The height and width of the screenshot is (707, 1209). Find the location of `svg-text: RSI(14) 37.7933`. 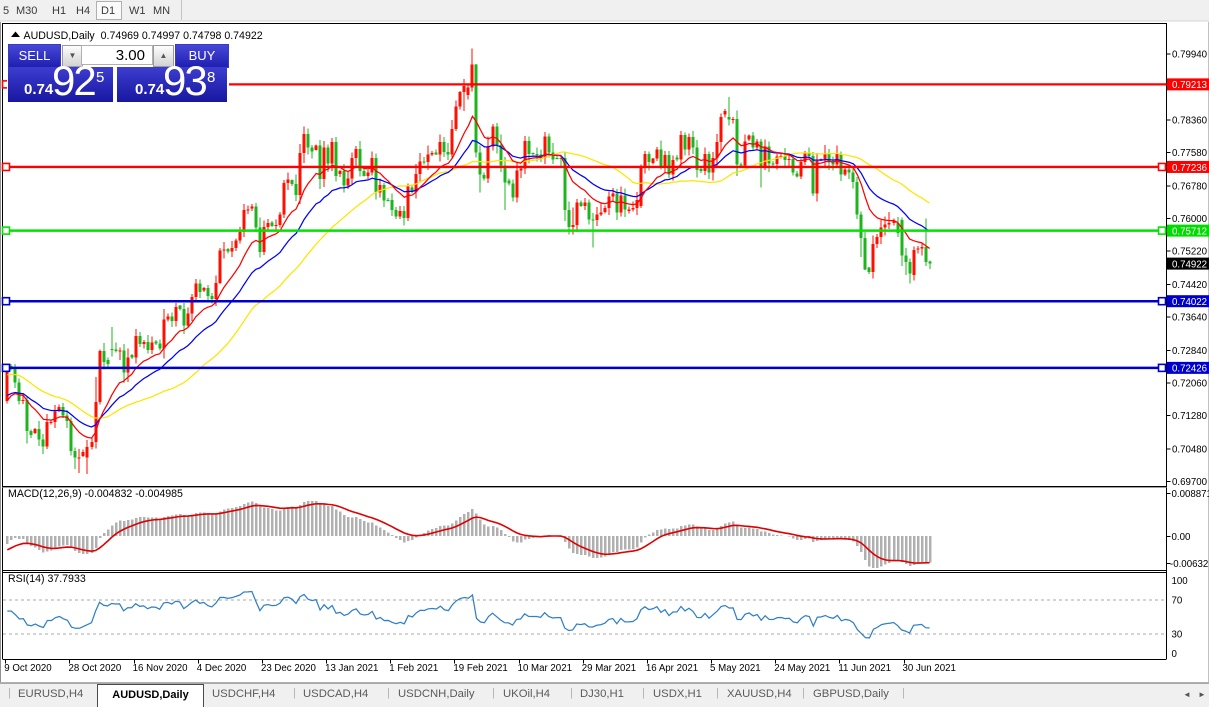

svg-text: RSI(14) 37.7933 is located at coordinates (47, 579).